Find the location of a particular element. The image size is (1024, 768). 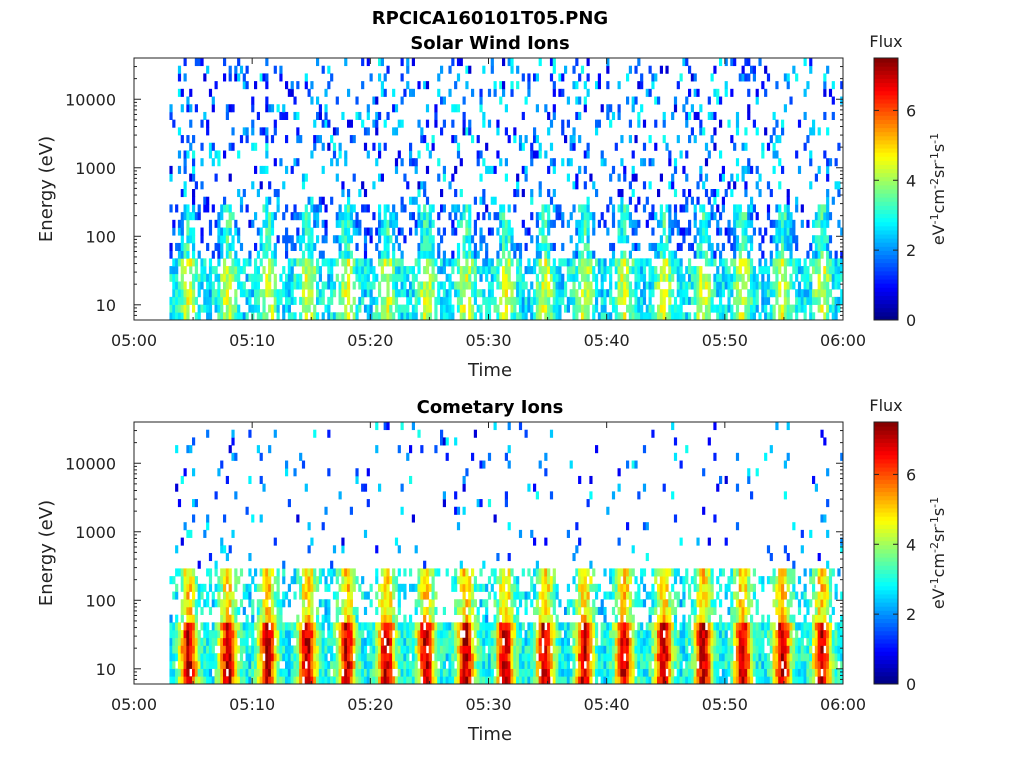

colorbar-label: eV-1cm-2sr-1s-1 is located at coordinates (938, 189).